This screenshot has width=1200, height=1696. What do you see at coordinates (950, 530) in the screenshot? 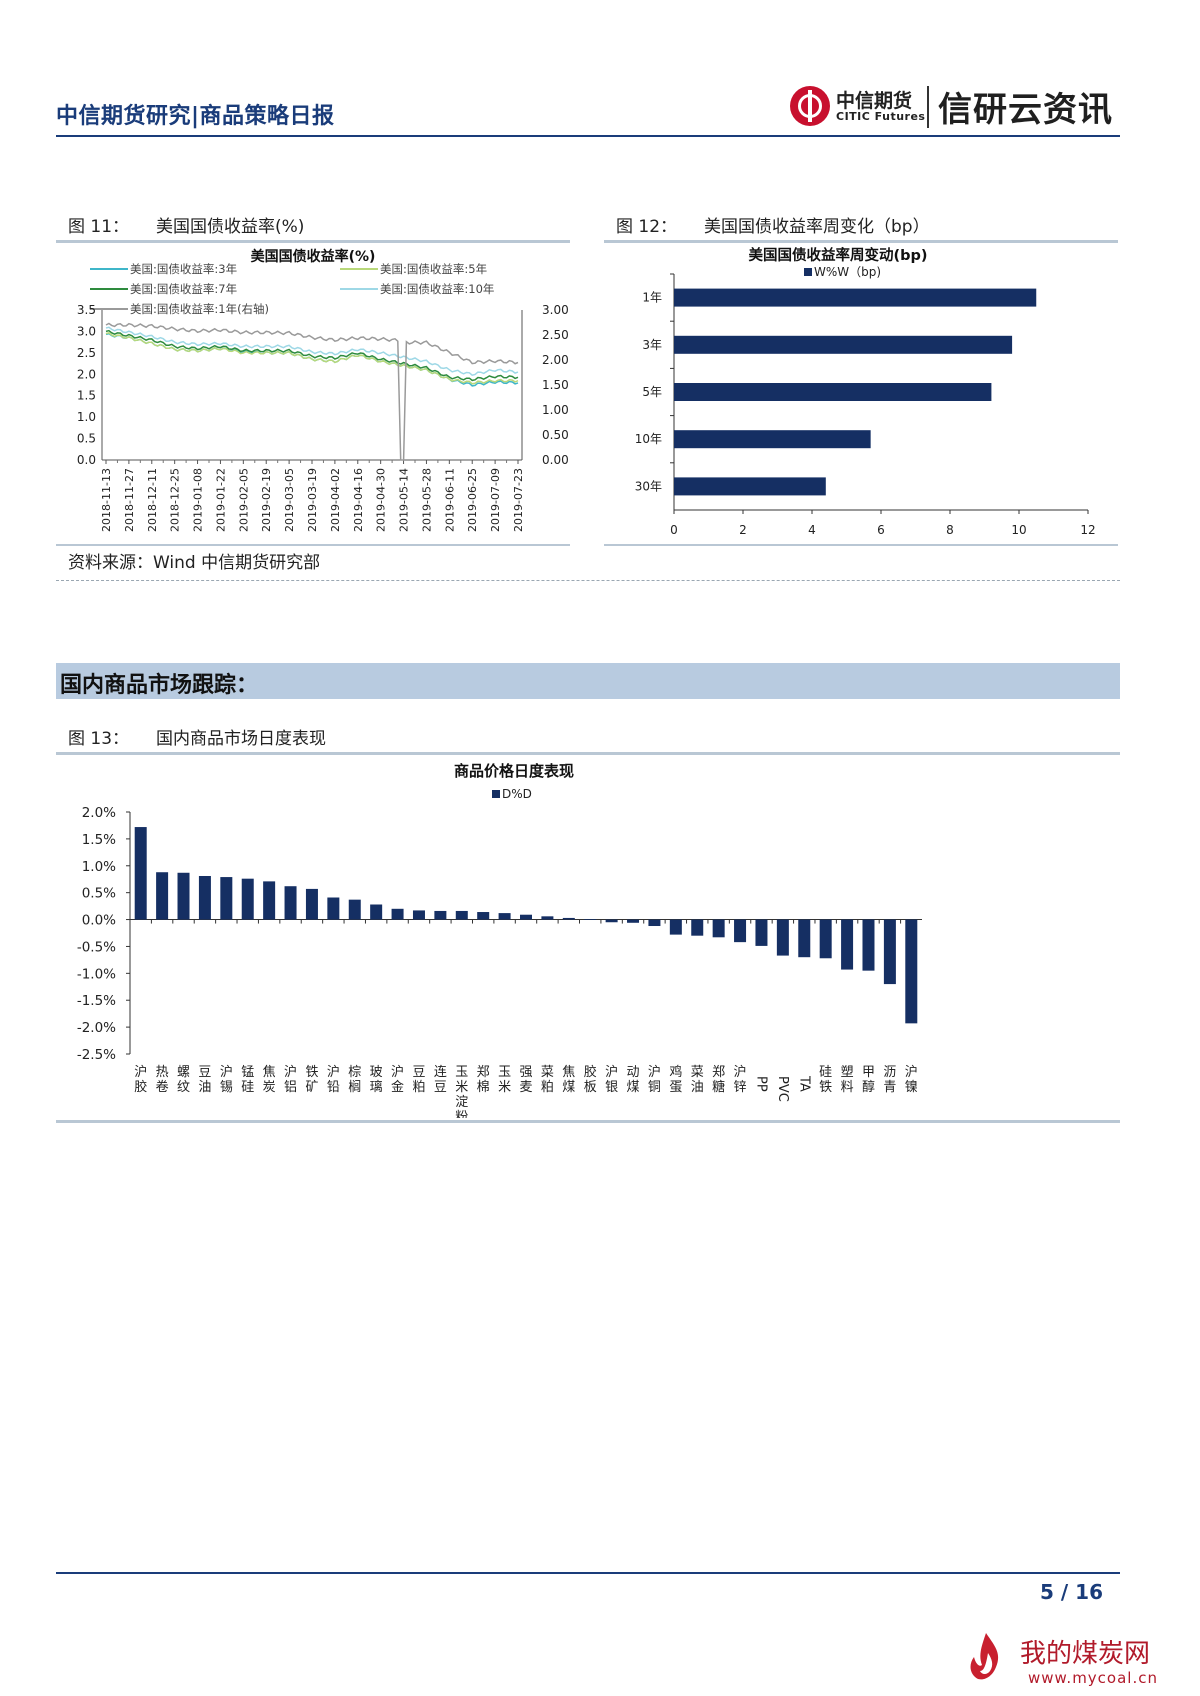
I see `x-tick-label: 8` at bounding box center [950, 530].